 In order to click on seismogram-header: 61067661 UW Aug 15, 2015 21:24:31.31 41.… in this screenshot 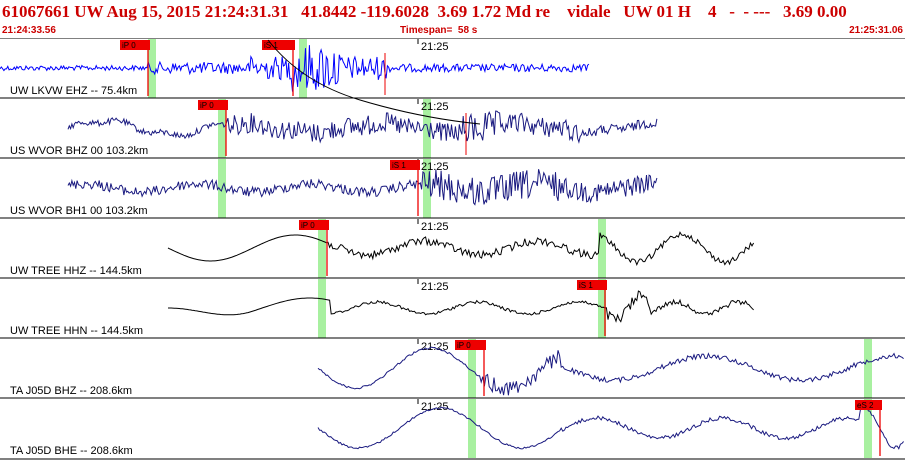, I will do `click(452, 19)`.